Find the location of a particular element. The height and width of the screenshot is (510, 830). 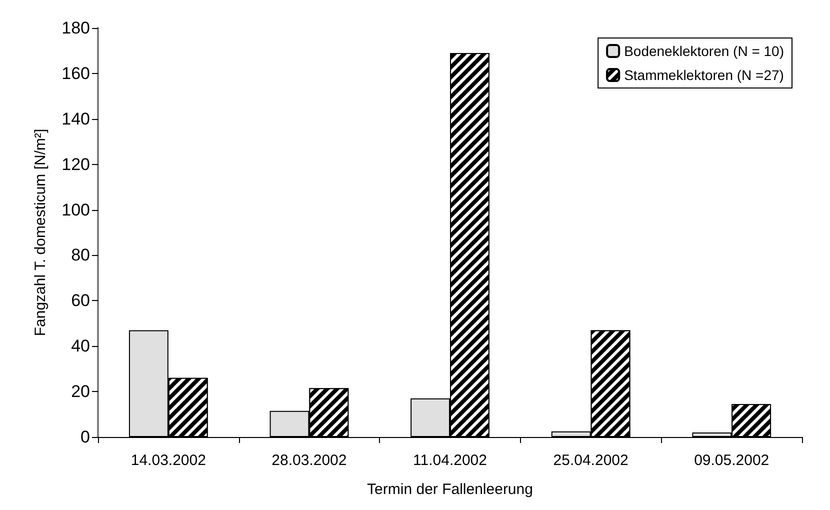

y-tick-label: 80 is located at coordinates (80, 255).